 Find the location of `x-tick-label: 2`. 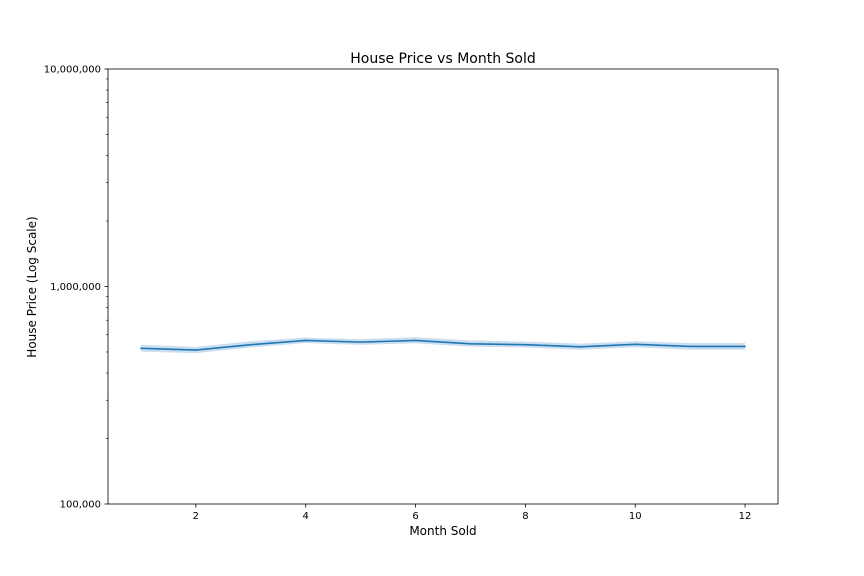

x-tick-label: 2 is located at coordinates (196, 516).